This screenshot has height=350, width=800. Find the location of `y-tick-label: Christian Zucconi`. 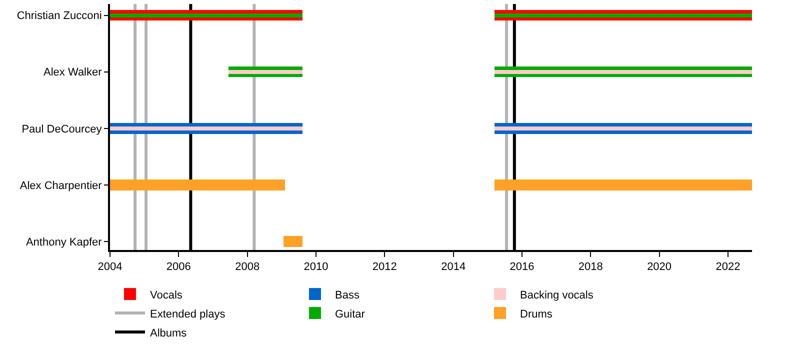

y-tick-label: Christian Zucconi is located at coordinates (59, 16).